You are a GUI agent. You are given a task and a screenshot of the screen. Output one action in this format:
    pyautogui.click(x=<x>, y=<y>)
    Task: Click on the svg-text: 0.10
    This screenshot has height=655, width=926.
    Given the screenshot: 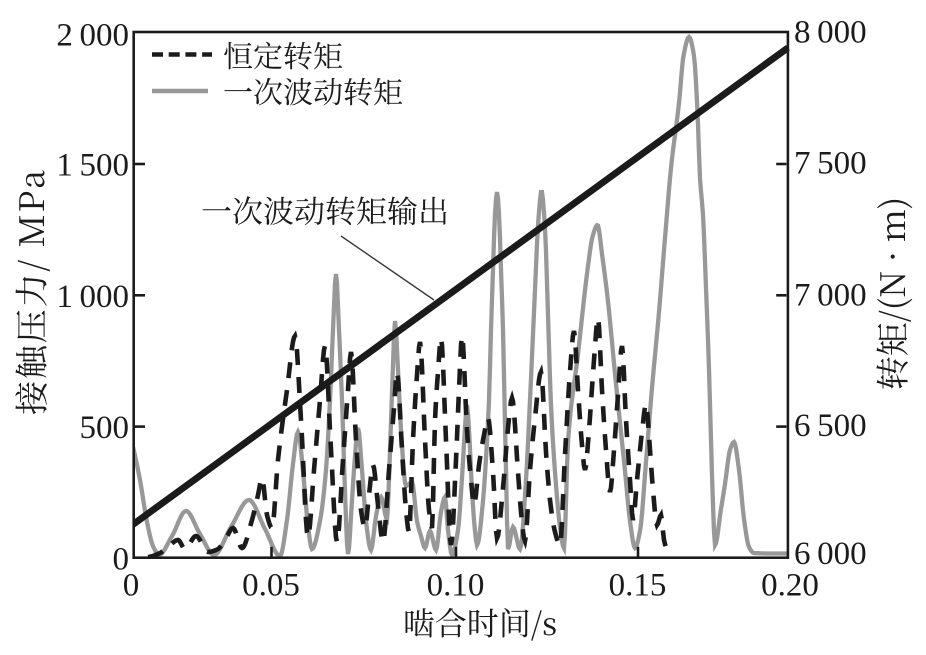 What is the action you would take?
    pyautogui.click(x=456, y=586)
    